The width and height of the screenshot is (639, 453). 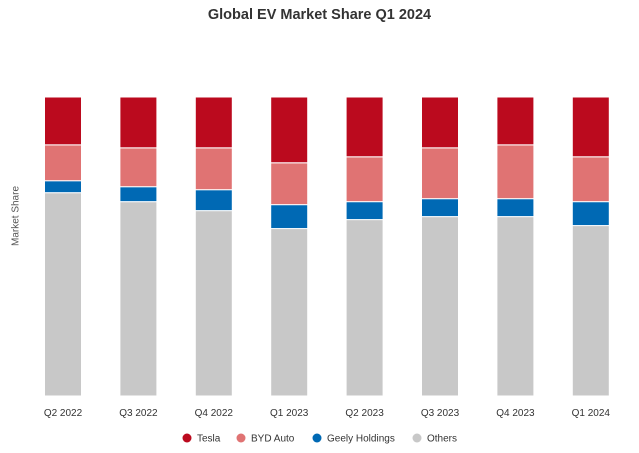 I want to click on legend-label-byd-auto: BYD Auto, so click(x=273, y=439).